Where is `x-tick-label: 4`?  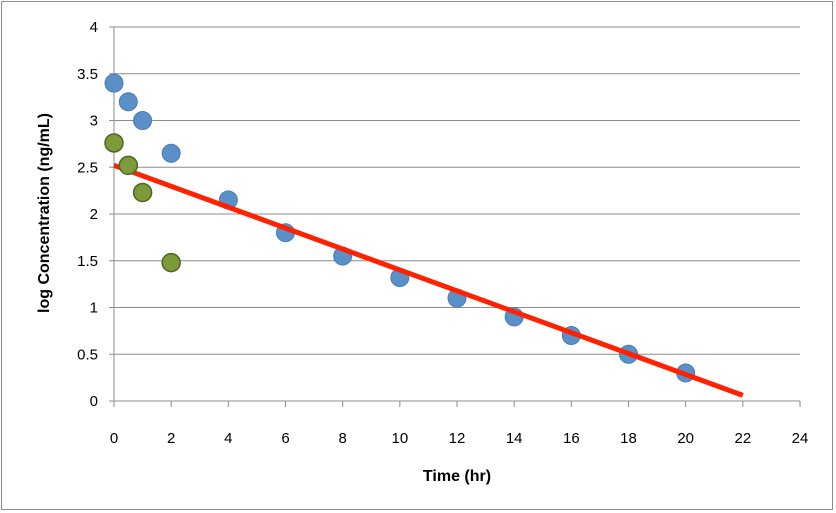
x-tick-label: 4 is located at coordinates (228, 438).